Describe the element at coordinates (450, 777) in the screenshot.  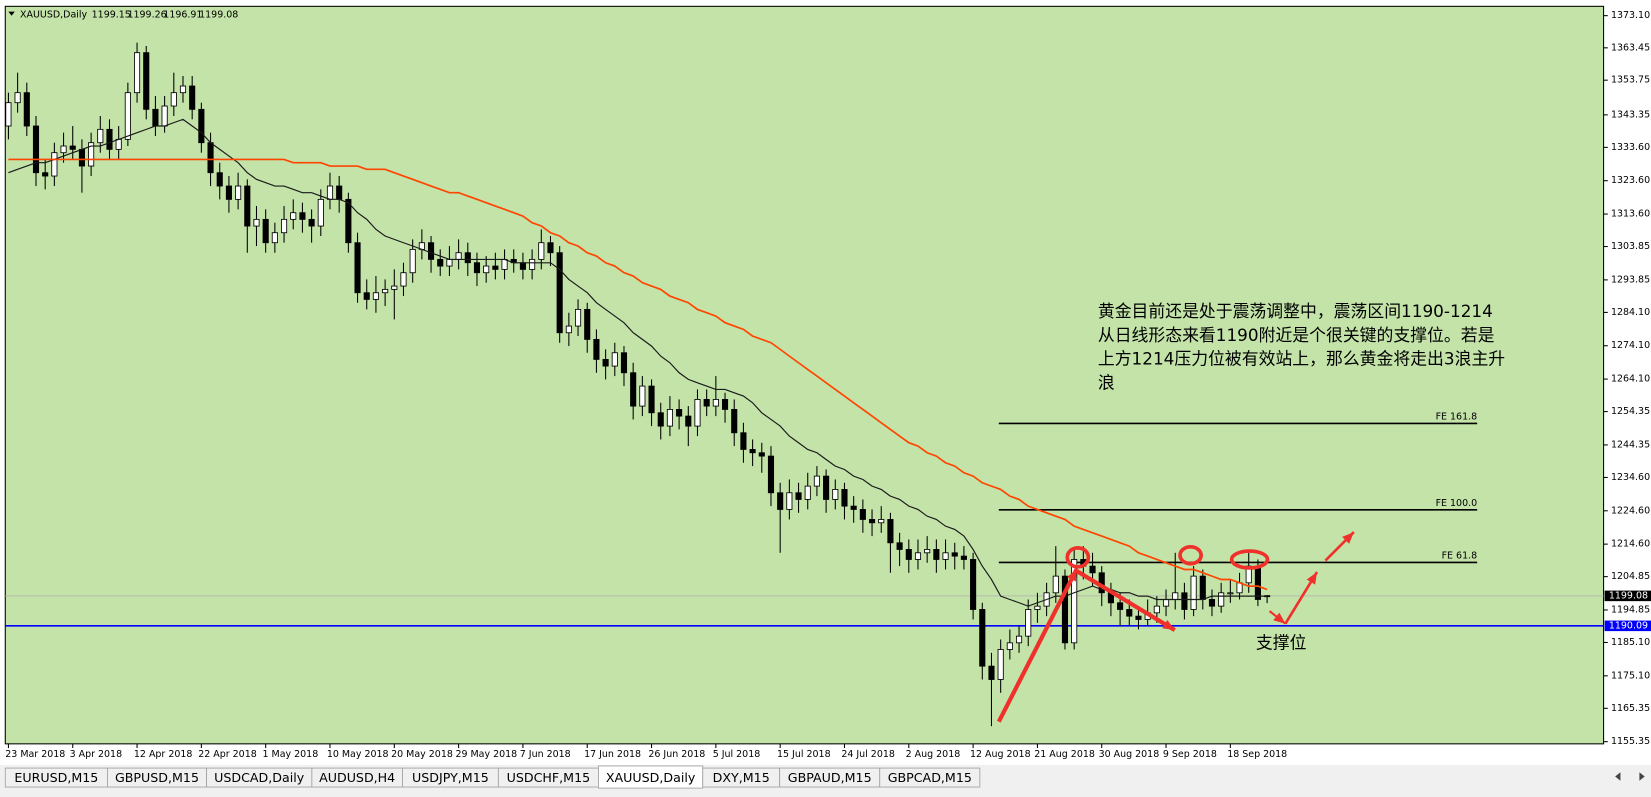
I see `tab-label: USDJPY,M15` at that location.